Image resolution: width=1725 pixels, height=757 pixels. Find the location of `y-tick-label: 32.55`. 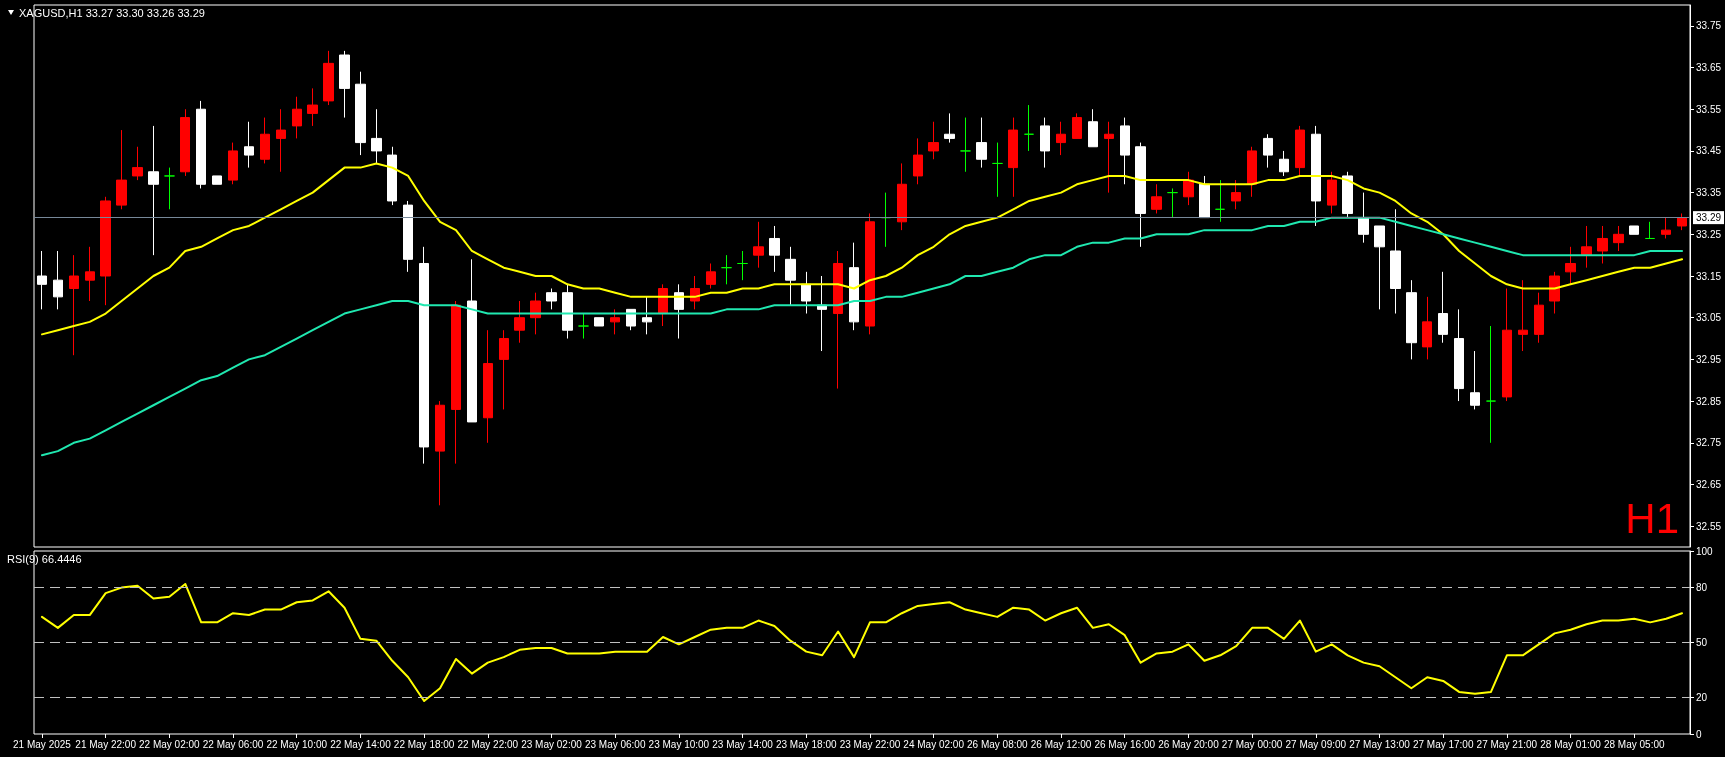

y-tick-label: 32.55 is located at coordinates (1709, 526).